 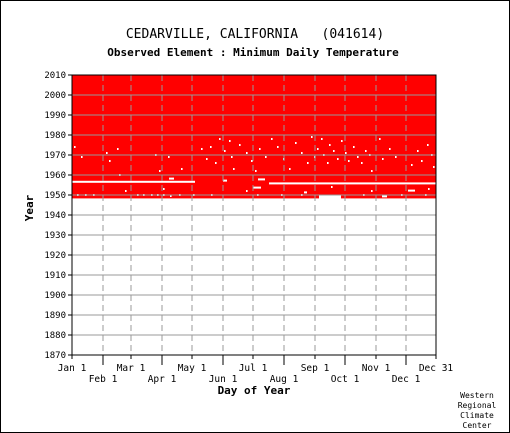 What do you see at coordinates (345, 379) in the screenshot?
I see `x-tick-label-oct-1: Oct 1` at bounding box center [345, 379].